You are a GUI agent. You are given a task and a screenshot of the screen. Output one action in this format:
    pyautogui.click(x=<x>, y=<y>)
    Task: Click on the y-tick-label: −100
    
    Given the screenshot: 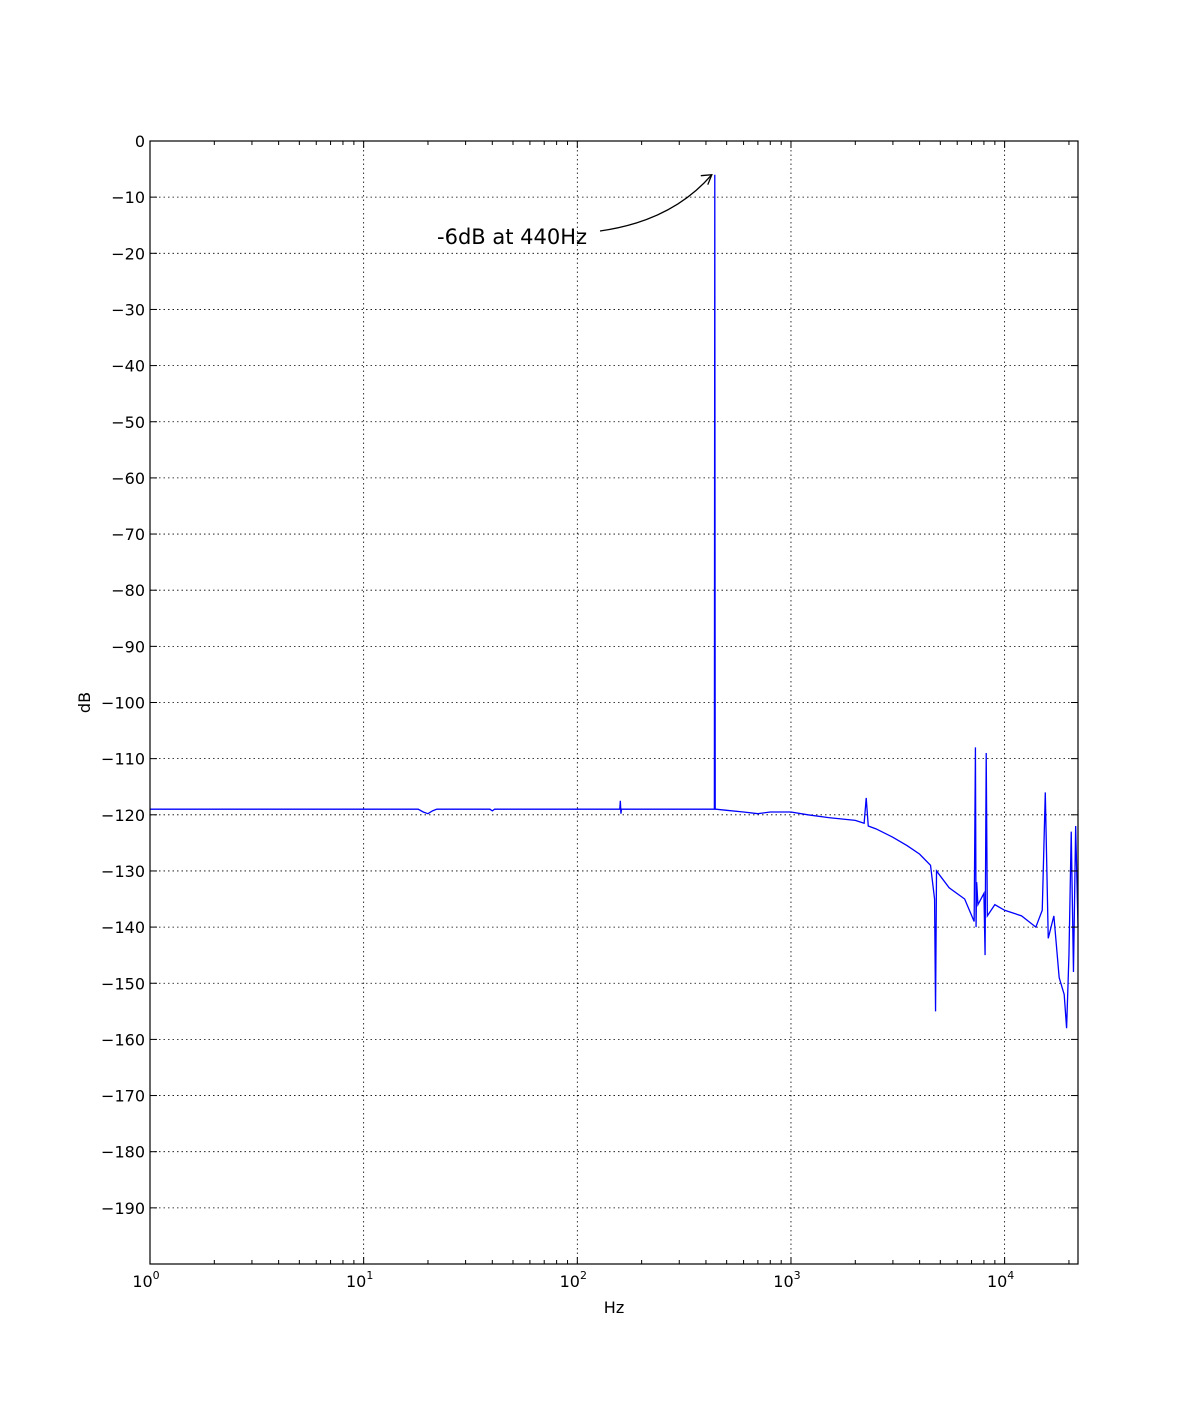 What is the action you would take?
    pyautogui.click(x=123, y=703)
    